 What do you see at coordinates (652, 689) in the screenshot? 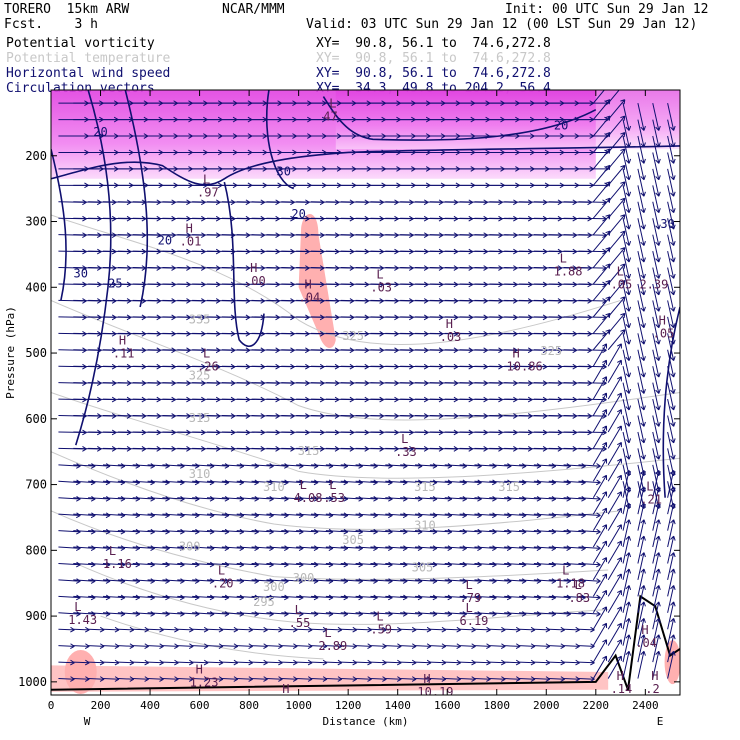
I see `extremum-value: .2` at bounding box center [652, 689].